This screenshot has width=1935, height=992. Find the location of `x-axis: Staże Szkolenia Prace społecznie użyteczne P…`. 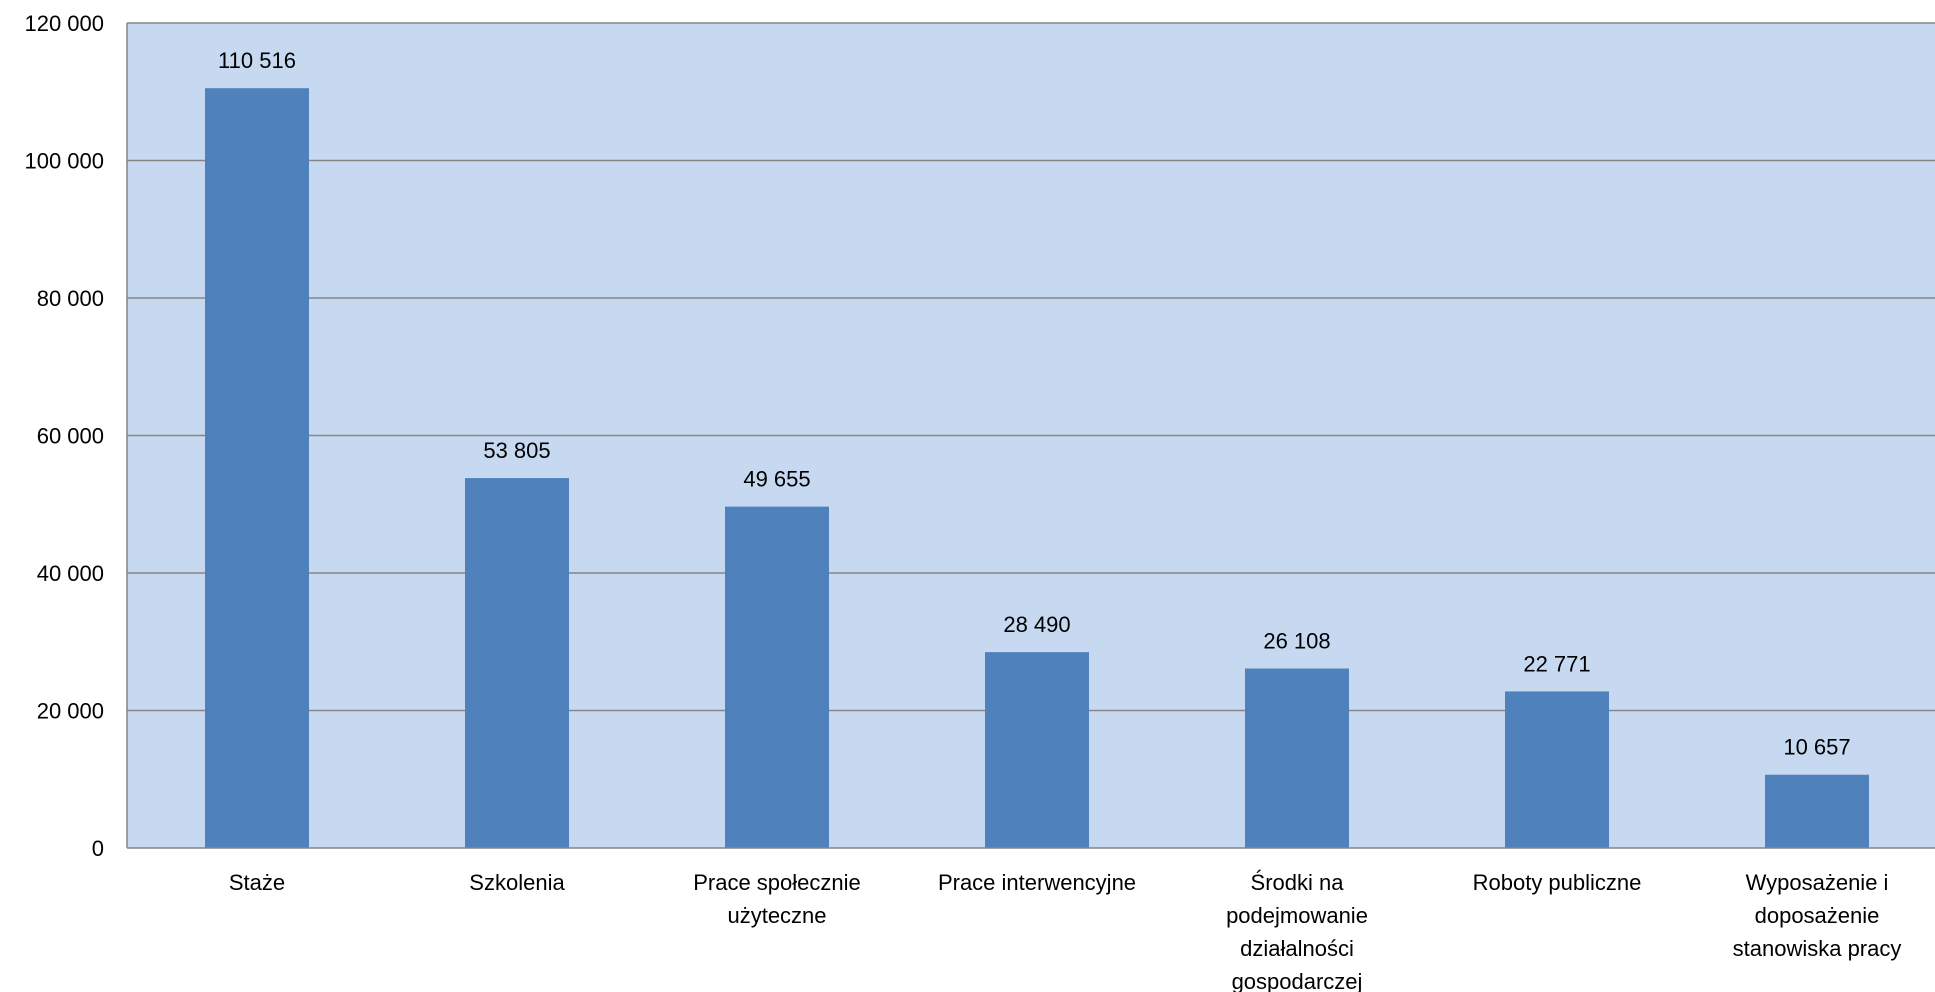

x-axis: Staże Szkolenia Prace społecznie użyteczne P… is located at coordinates (1031, 919).